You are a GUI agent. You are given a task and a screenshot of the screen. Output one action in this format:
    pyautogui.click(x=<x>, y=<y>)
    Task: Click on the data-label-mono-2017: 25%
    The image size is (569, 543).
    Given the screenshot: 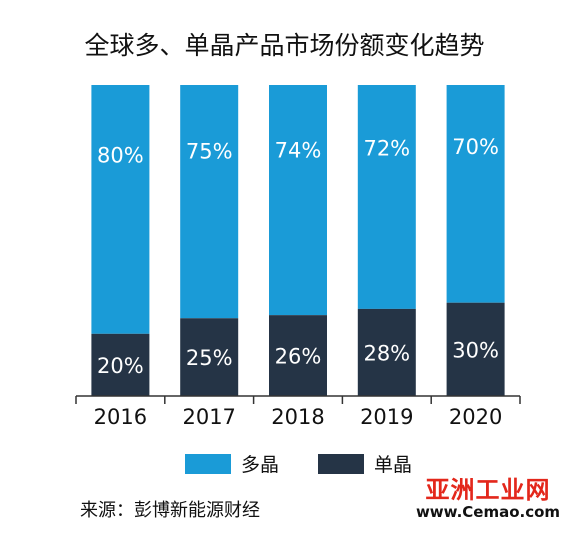 What is the action you would take?
    pyautogui.click(x=209, y=358)
    